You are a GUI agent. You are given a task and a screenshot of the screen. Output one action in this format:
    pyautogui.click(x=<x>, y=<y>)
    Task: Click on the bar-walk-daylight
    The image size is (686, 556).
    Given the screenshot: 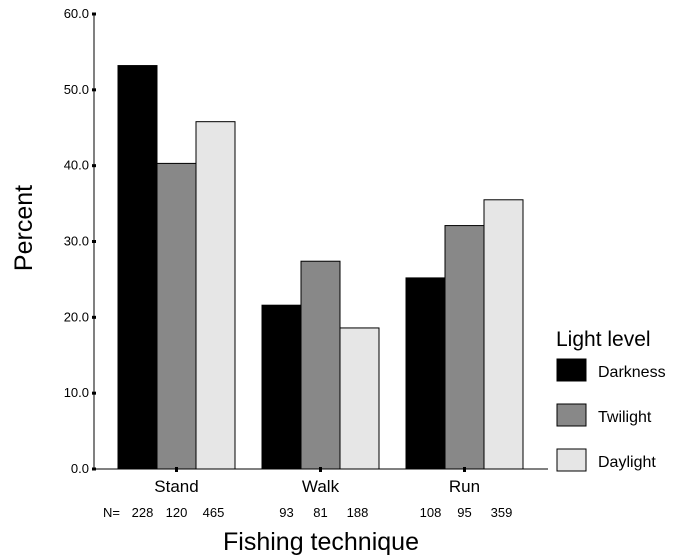 What is the action you would take?
    pyautogui.click(x=359, y=398)
    